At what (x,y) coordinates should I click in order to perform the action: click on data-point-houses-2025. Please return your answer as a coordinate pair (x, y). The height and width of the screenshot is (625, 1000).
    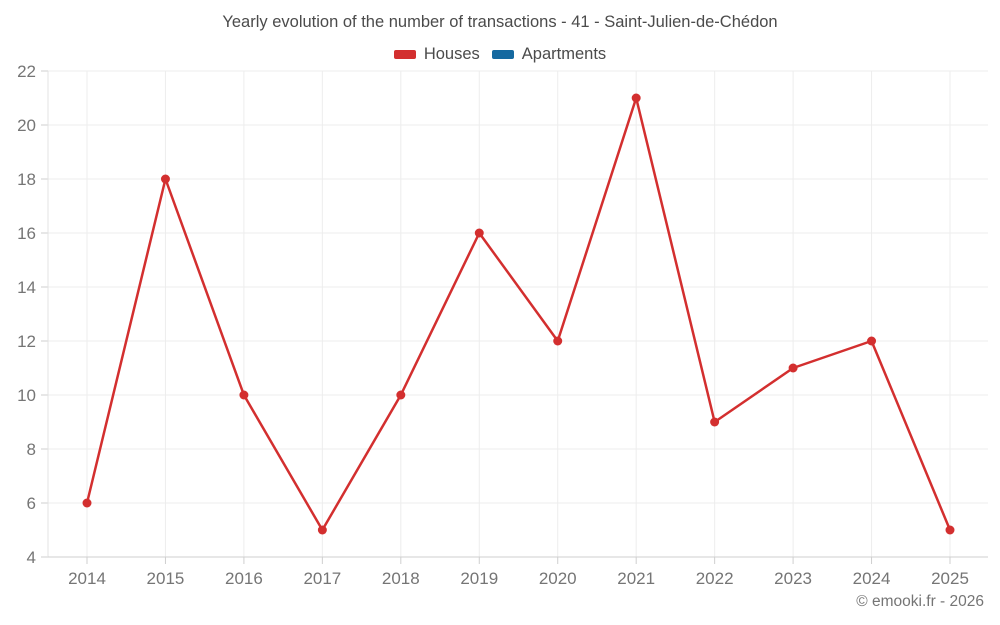
    Looking at the image, I should click on (950, 530).